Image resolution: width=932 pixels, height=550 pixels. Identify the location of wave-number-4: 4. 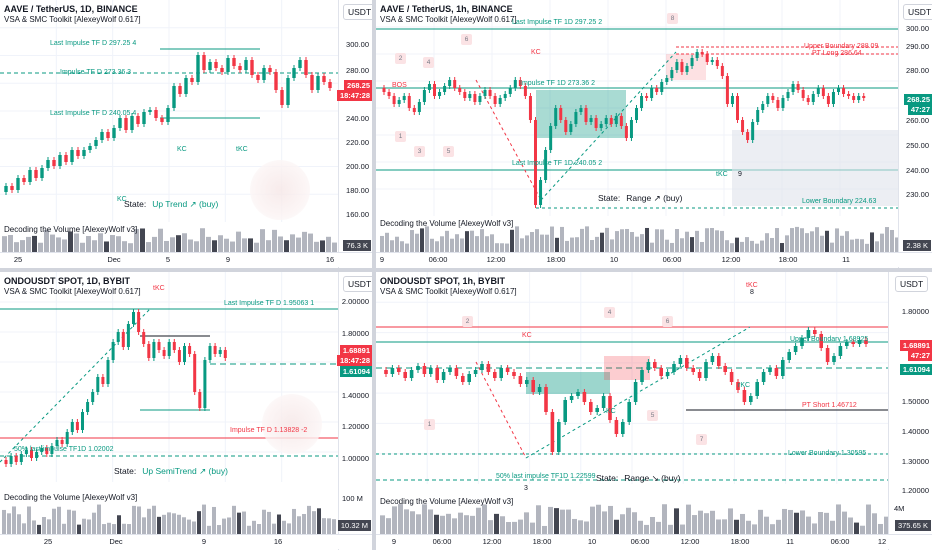
(609, 312).